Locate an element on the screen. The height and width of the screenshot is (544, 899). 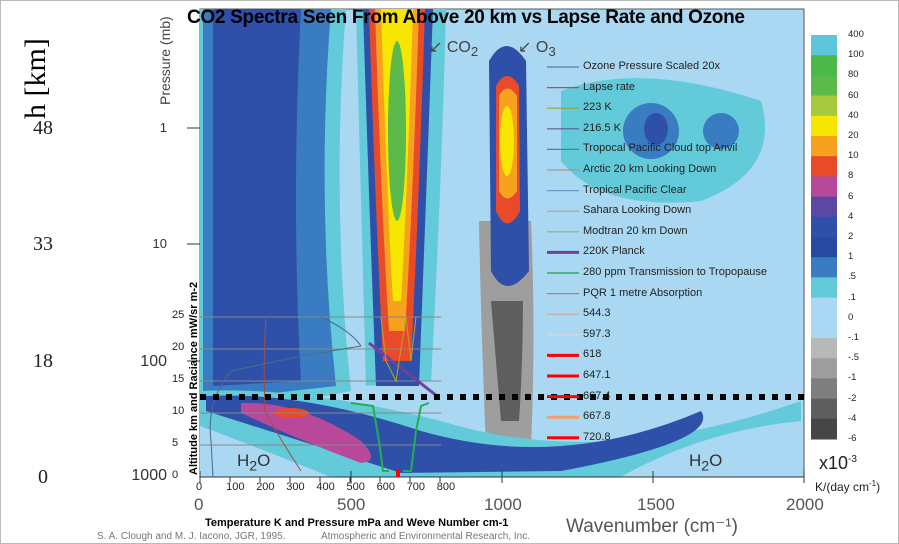
pressure-tick: 10 is located at coordinates (159, 243).